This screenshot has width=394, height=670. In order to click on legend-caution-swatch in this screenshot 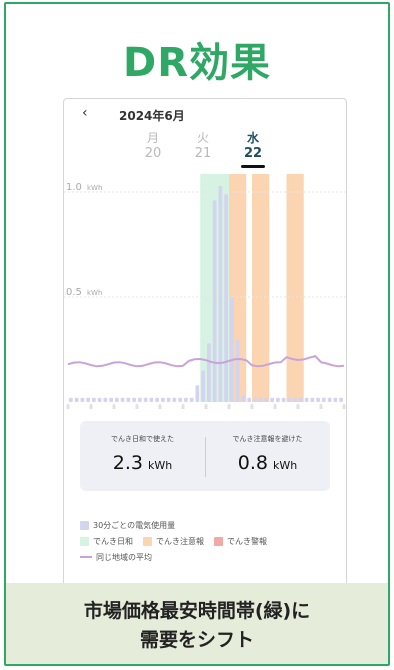, I will do `click(147, 541)`.